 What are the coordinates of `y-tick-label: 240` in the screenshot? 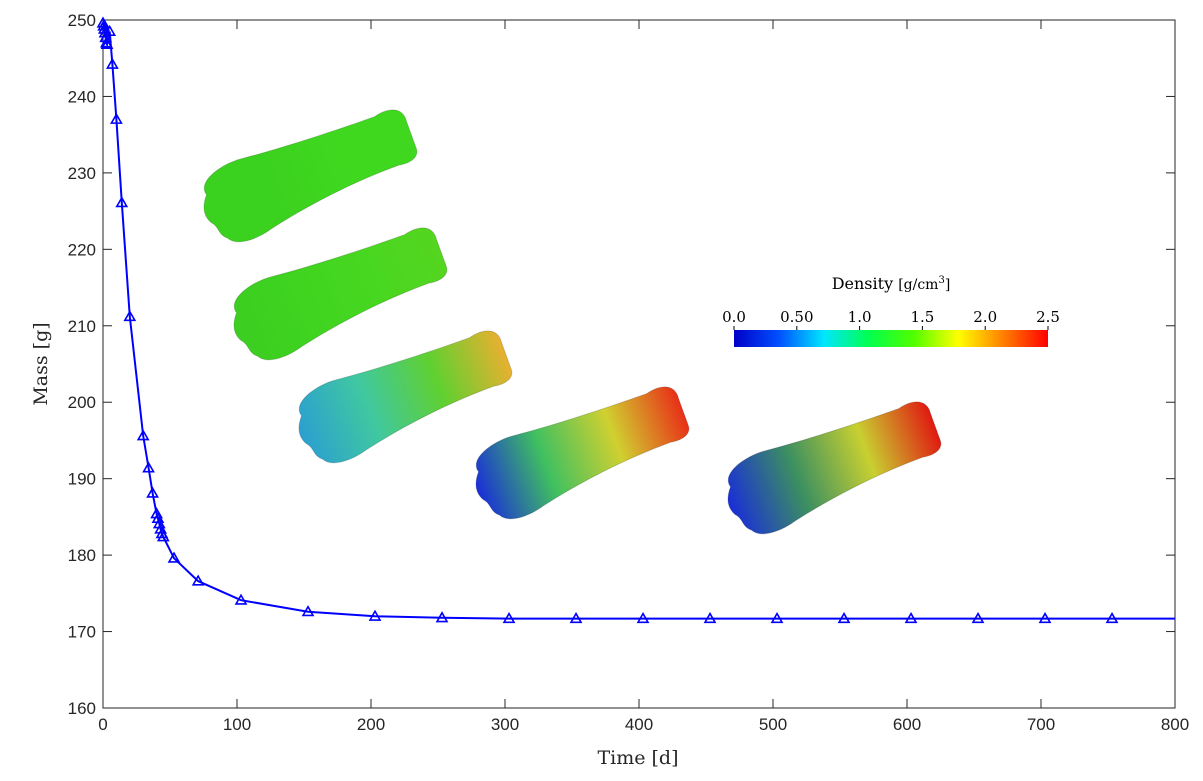 It's located at (82, 96).